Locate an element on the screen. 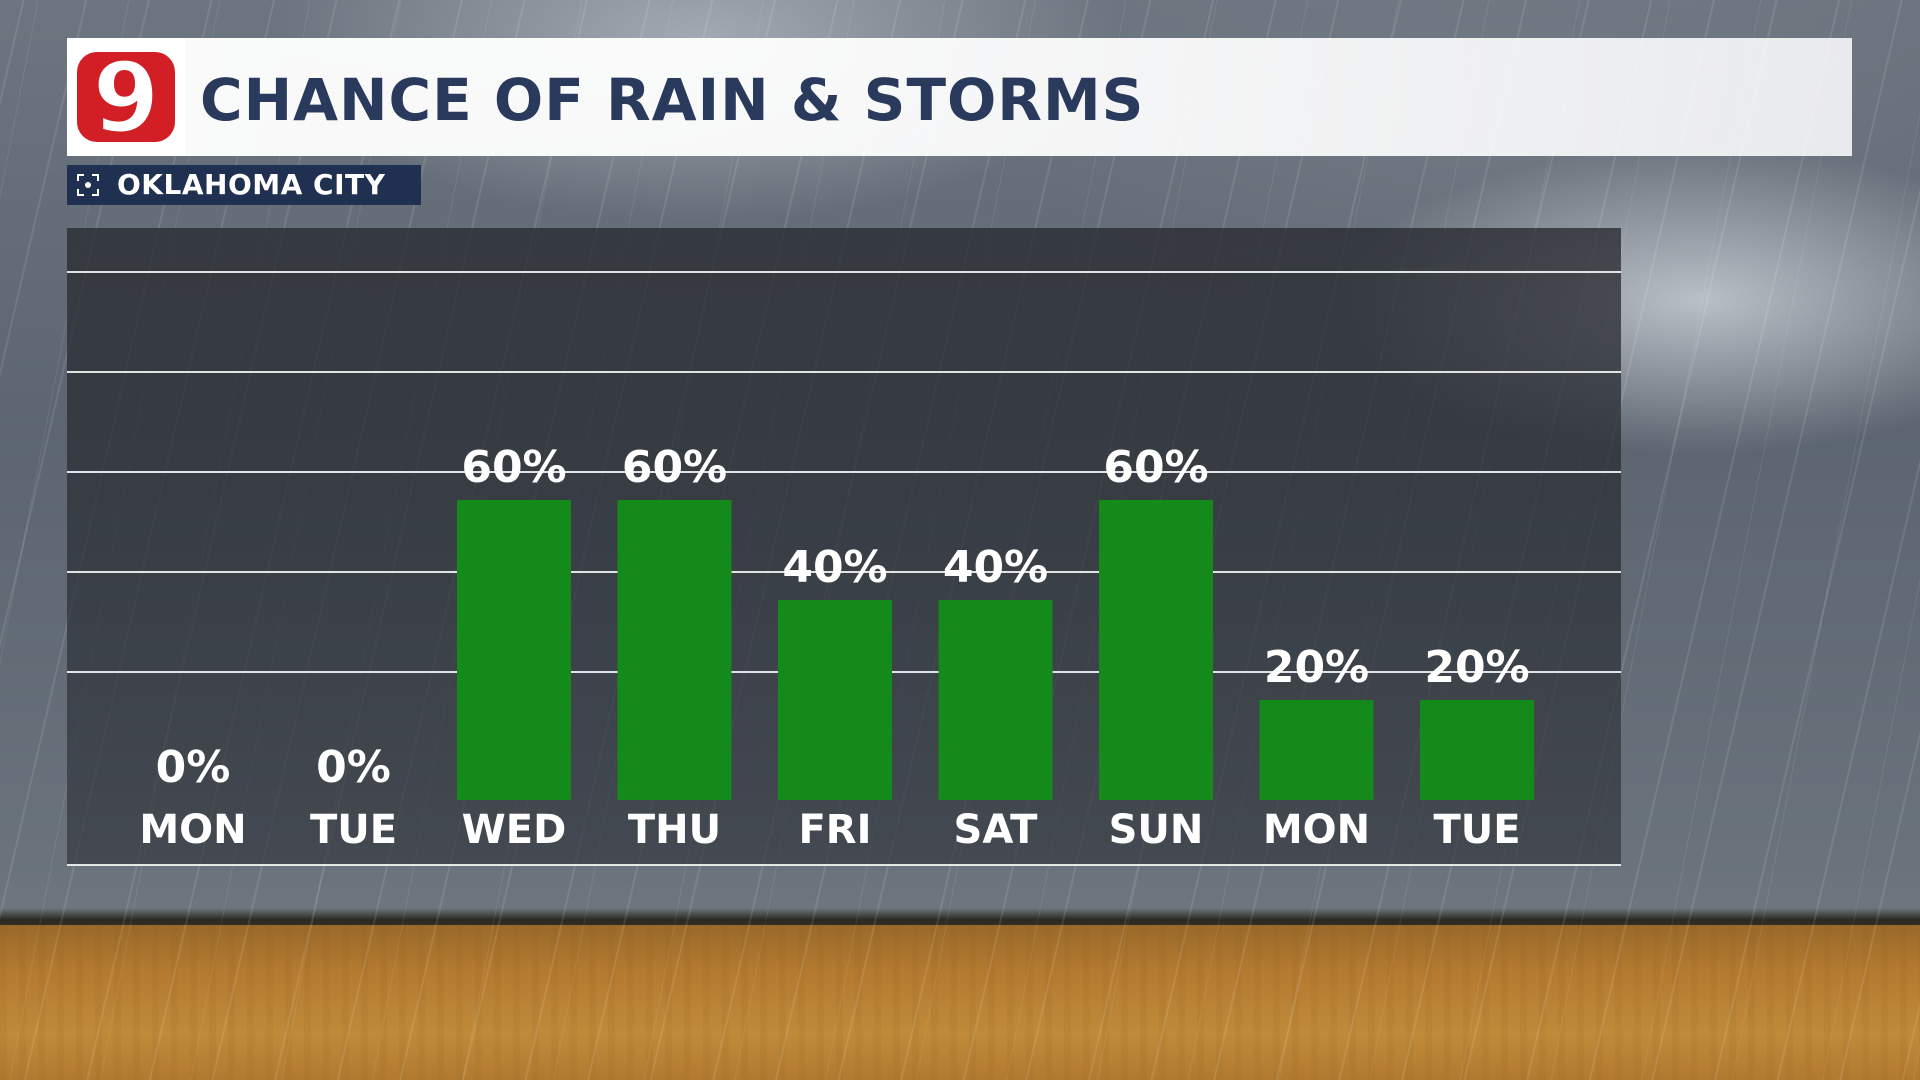  day-label: SAT is located at coordinates (996, 830).